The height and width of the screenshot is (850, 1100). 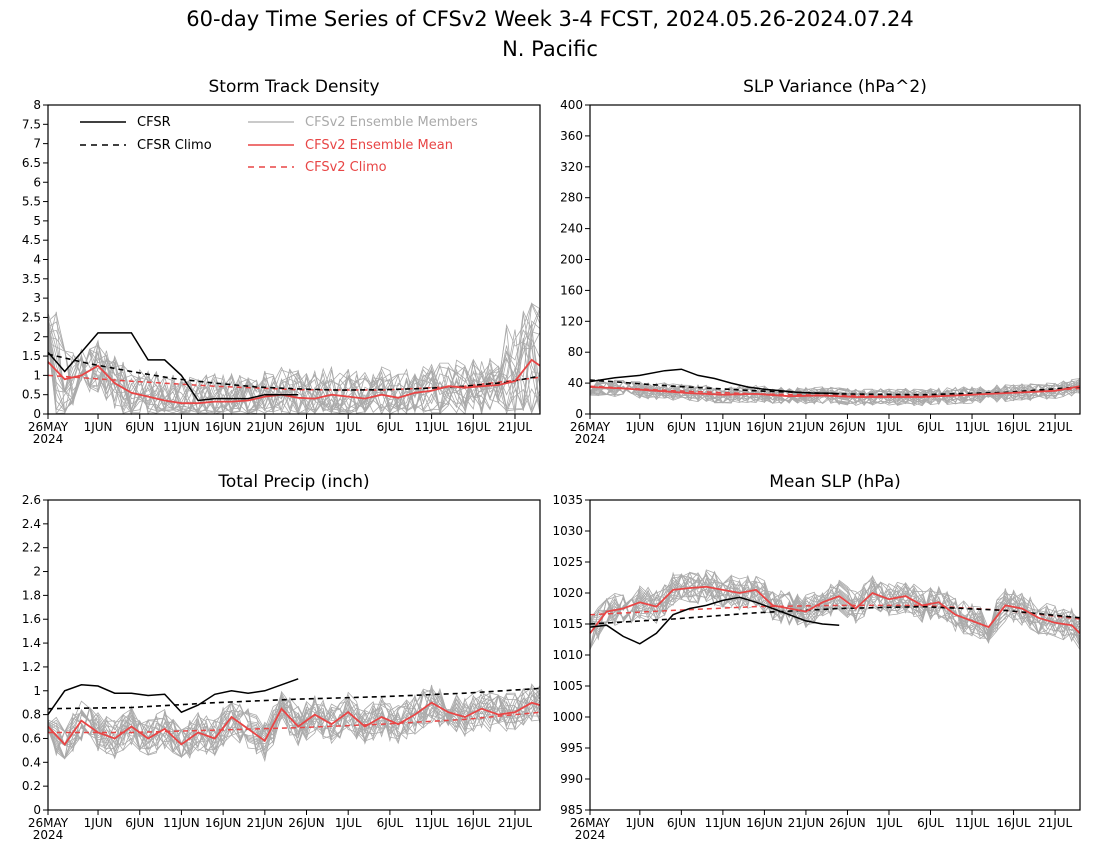 I want to click on y-tick-label: 5, so click(x=37, y=221).